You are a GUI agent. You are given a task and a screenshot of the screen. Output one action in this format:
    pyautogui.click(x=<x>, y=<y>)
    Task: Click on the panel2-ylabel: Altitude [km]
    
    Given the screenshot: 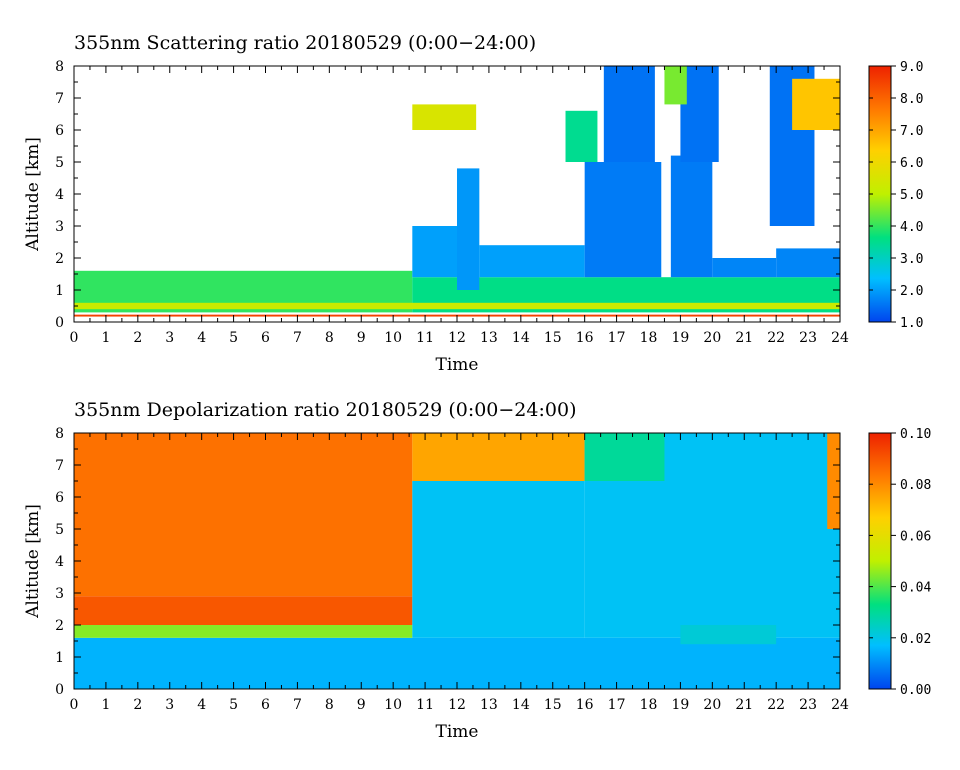 What is the action you would take?
    pyautogui.click(x=33, y=561)
    